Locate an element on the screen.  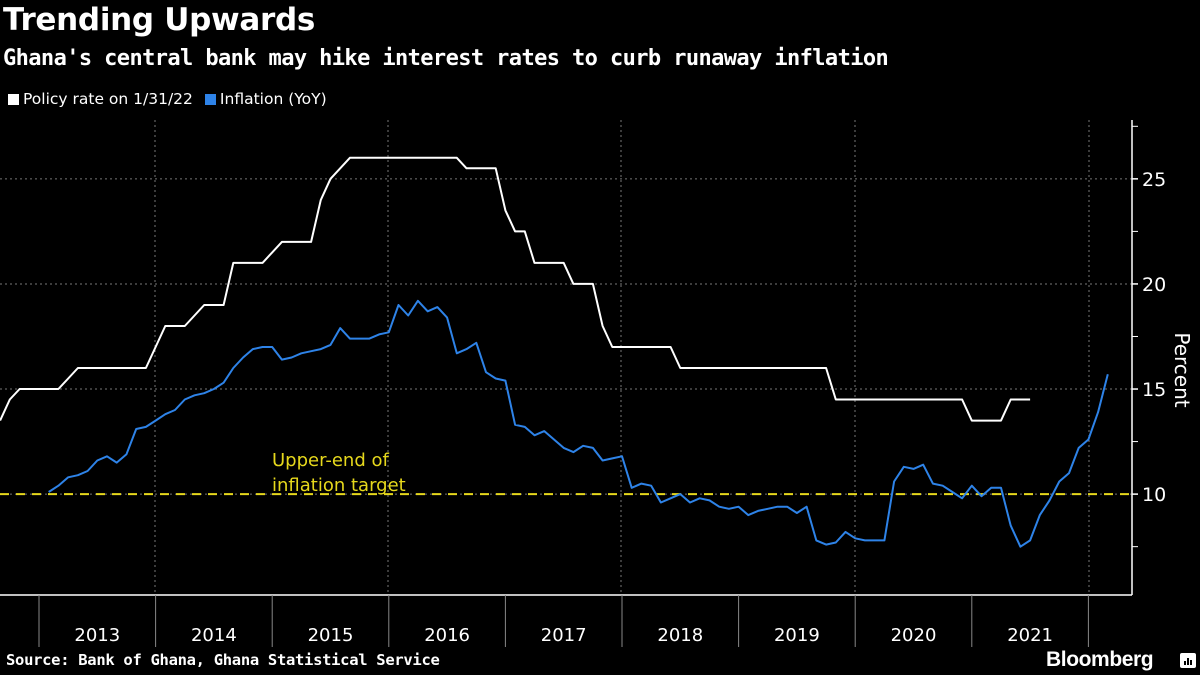
legend: Policy rate on 1/31/22 Inflation (YoY) is located at coordinates (173, 99).